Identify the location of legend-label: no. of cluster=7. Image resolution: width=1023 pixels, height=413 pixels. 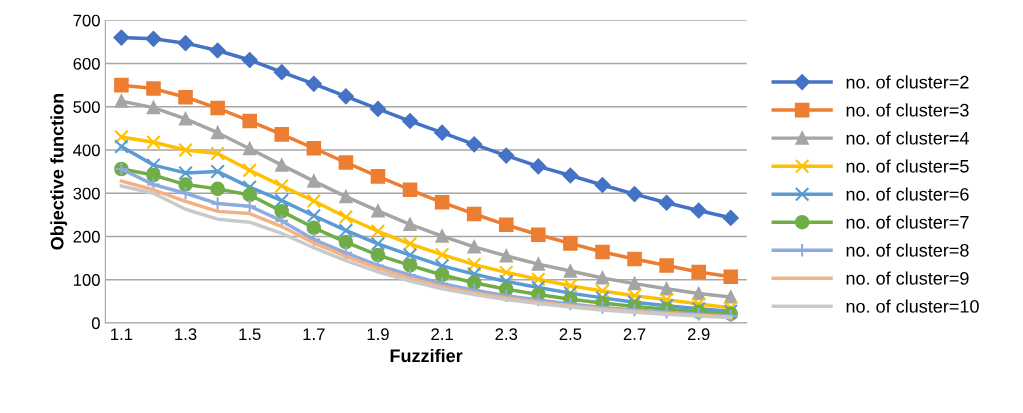
(907, 222).